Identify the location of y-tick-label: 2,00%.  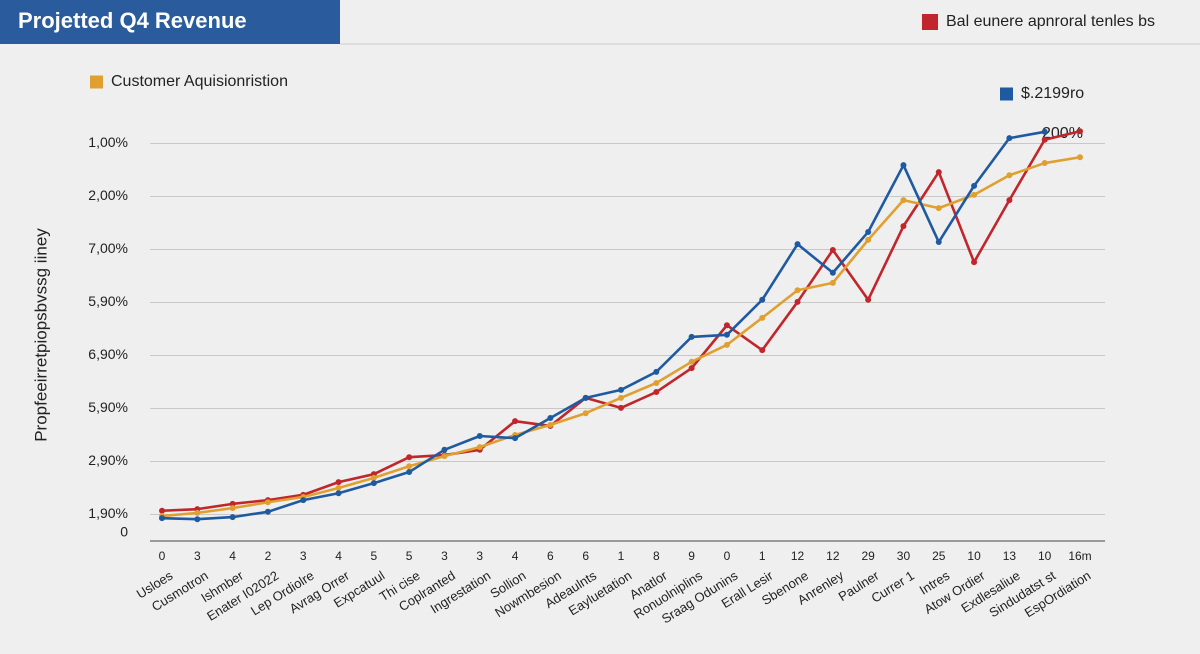
(108, 195).